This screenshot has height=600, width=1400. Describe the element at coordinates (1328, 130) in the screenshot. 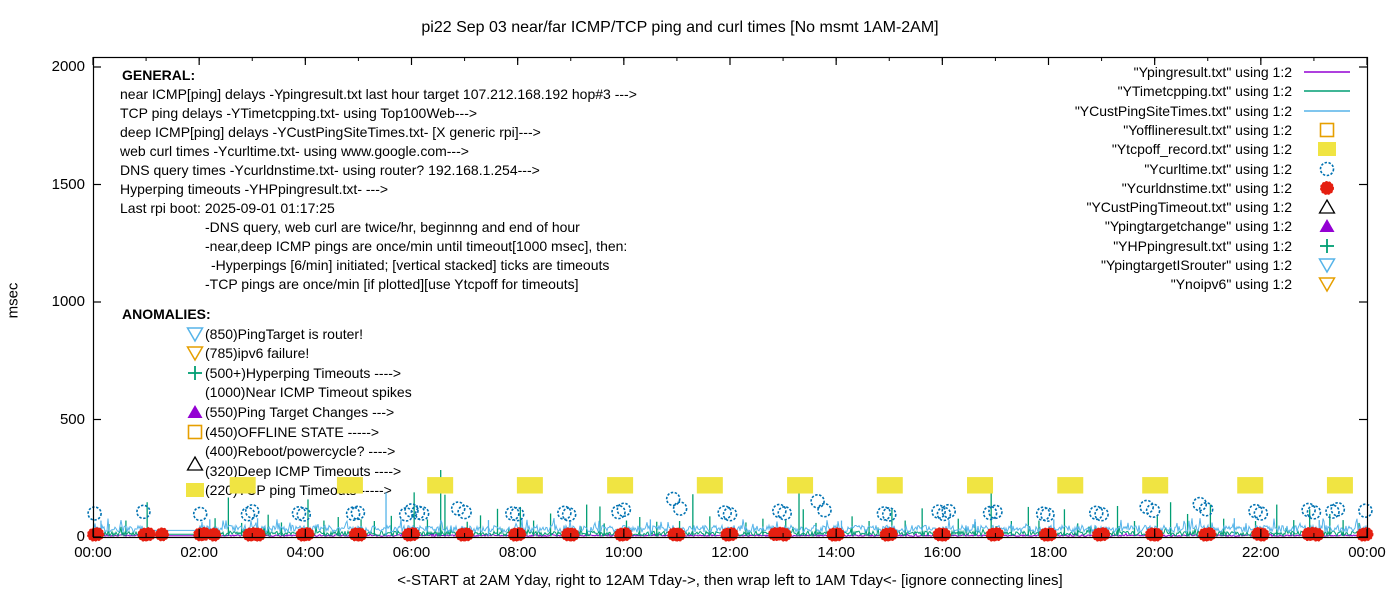

I see `legend-square-open-icon` at that location.